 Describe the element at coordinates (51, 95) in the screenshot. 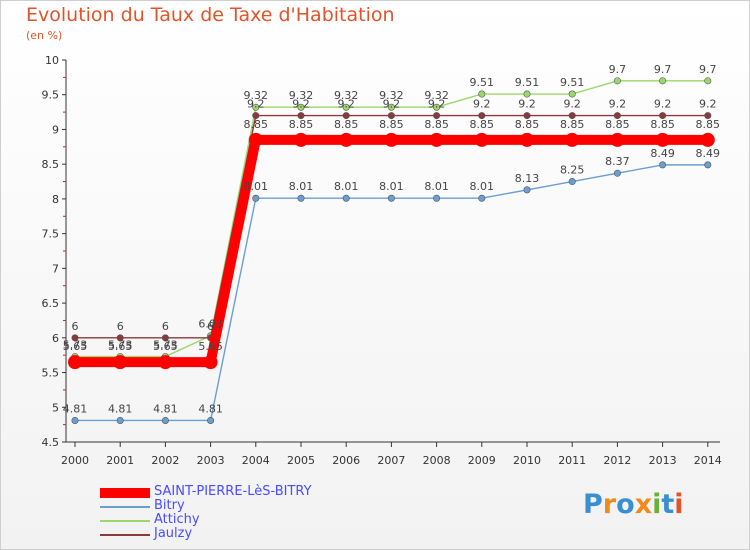

I see `y-tick-label: 9.5` at that location.